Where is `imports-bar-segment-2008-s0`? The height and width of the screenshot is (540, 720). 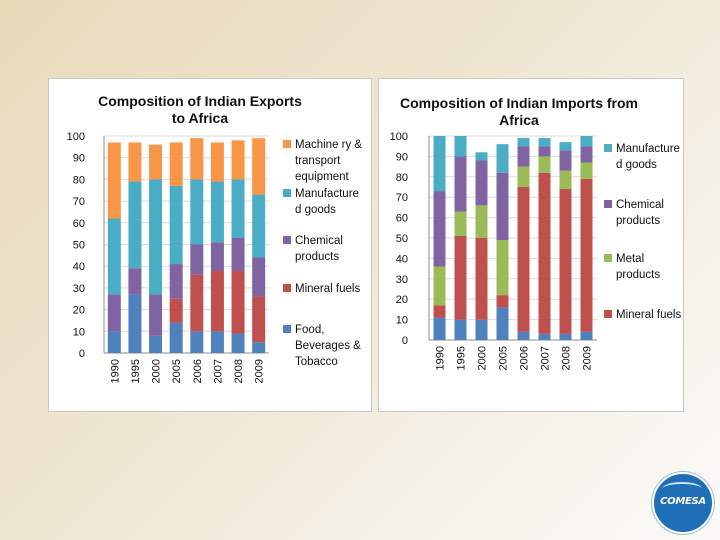
imports-bar-segment-2008-s0 is located at coordinates (565, 336).